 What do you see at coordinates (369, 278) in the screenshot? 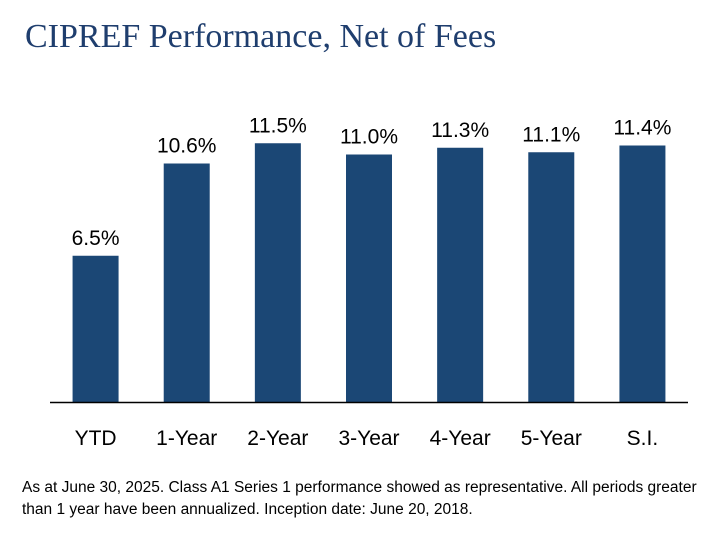
I see `bar-3-year` at bounding box center [369, 278].